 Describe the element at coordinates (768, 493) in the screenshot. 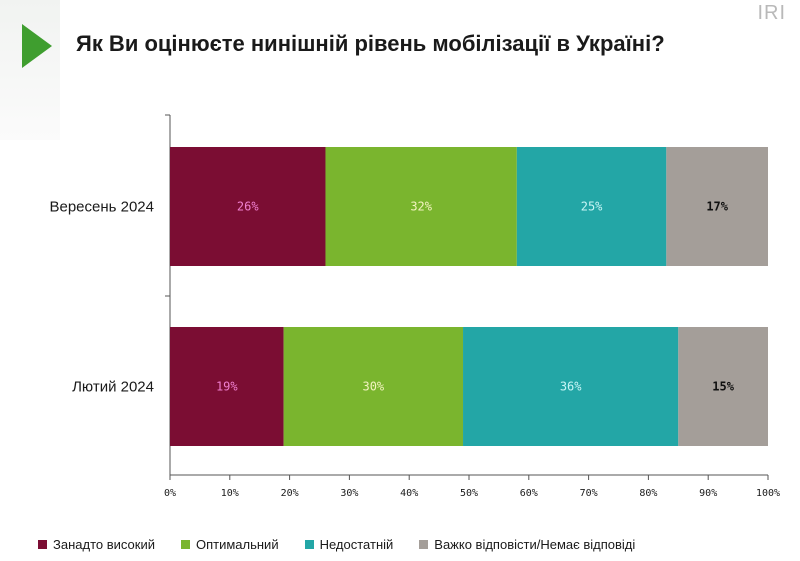

I see `x-tick-label: 100%` at that location.